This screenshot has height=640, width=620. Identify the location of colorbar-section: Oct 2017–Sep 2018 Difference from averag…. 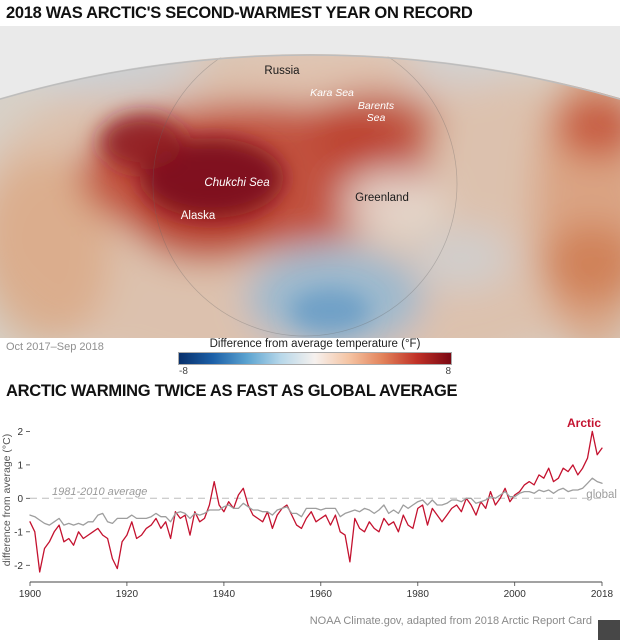
(310, 358).